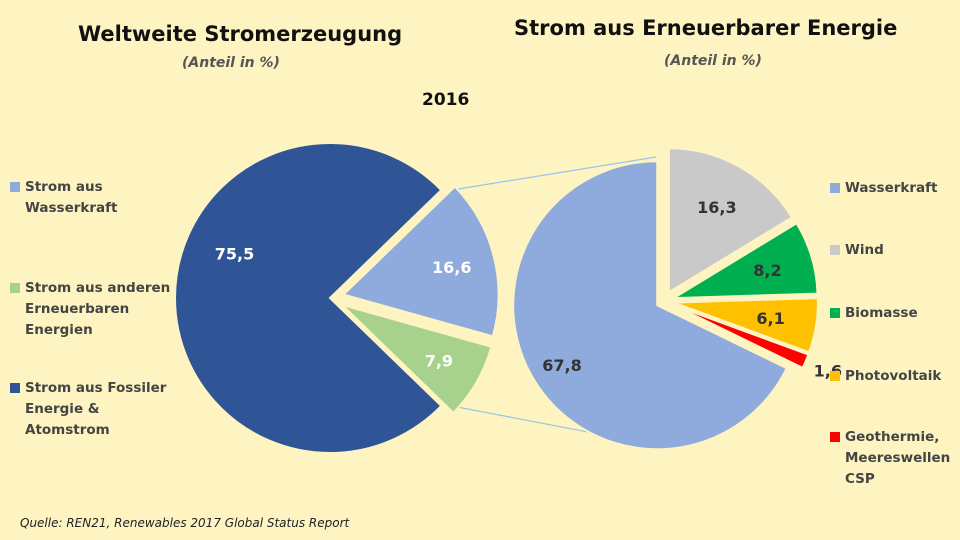  I want to click on legend-item-wasserkraft-strom: Strom aus Wasserkraft, so click(63, 198).